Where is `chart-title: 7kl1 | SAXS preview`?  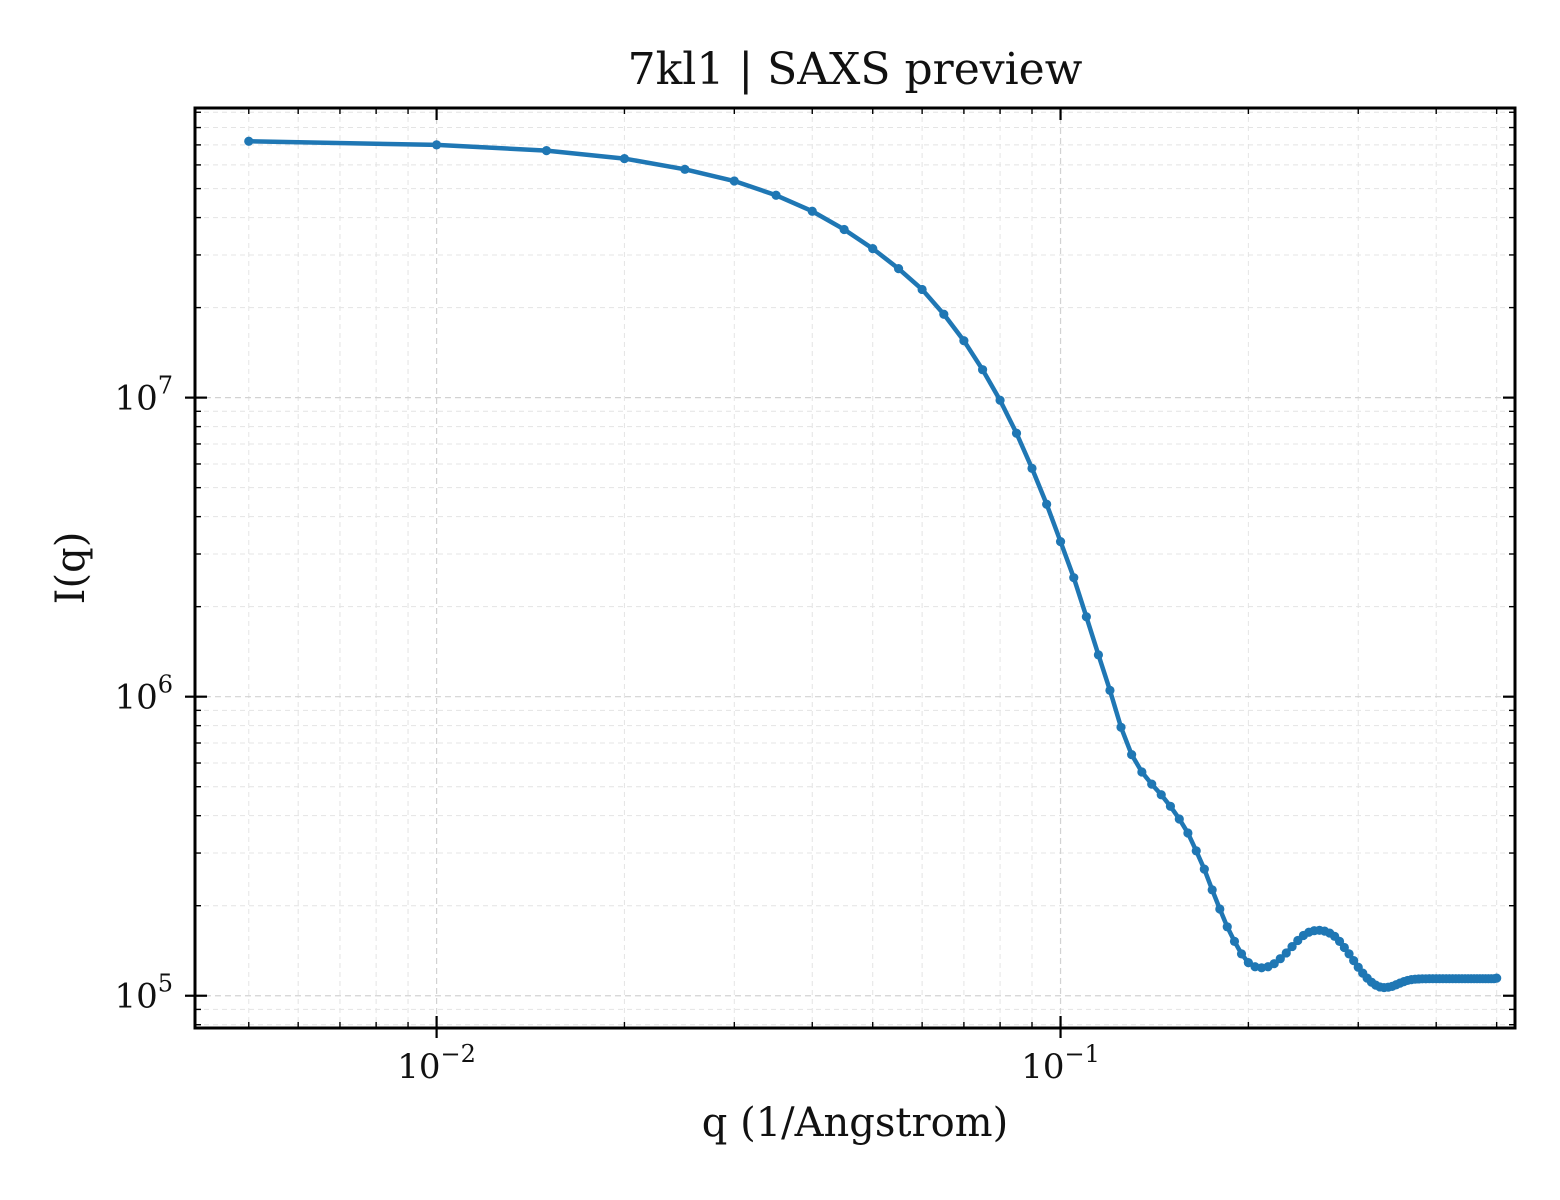 chart-title: 7kl1 | SAXS preview is located at coordinates (855, 69).